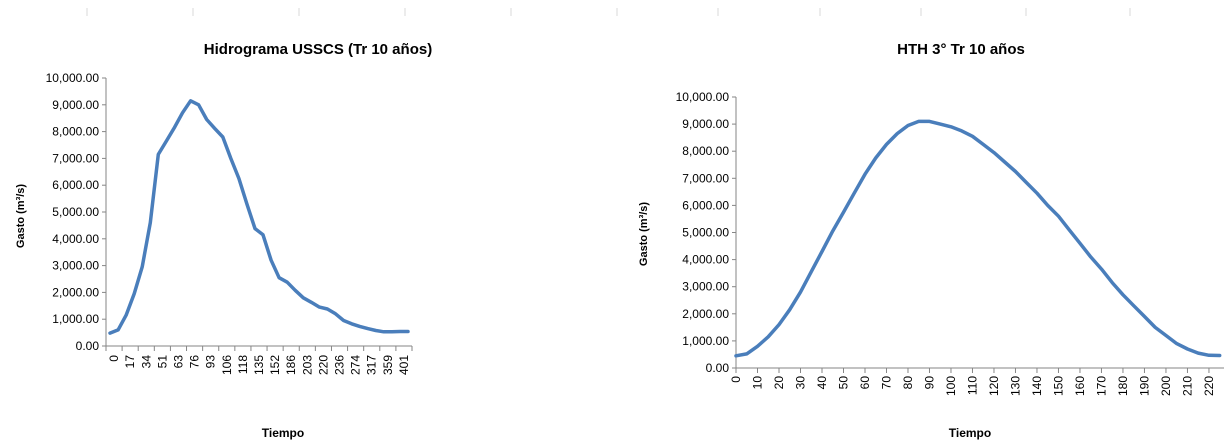  Describe the element at coordinates (340, 365) in the screenshot. I see `x-tick-label: 236` at that location.